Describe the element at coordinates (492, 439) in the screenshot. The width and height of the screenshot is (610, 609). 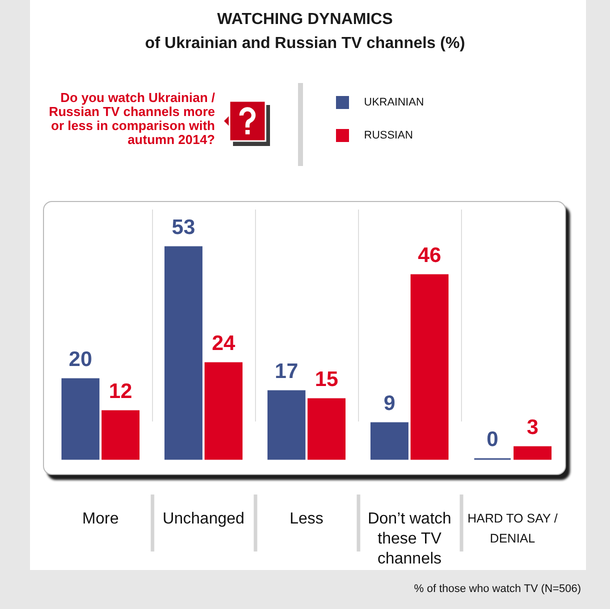
I see `data-label: 0` at that location.